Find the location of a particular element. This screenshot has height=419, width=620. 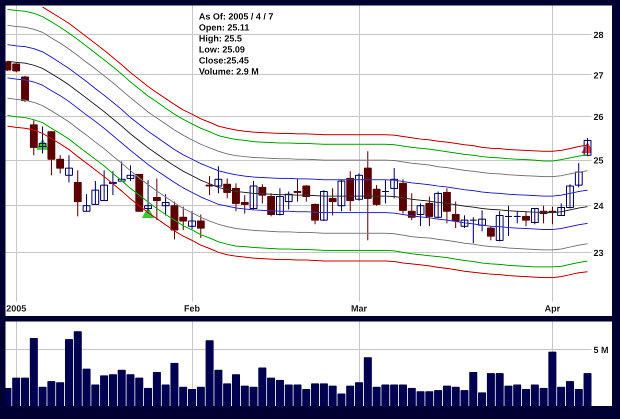

y-tick-label: 25 is located at coordinates (599, 161).